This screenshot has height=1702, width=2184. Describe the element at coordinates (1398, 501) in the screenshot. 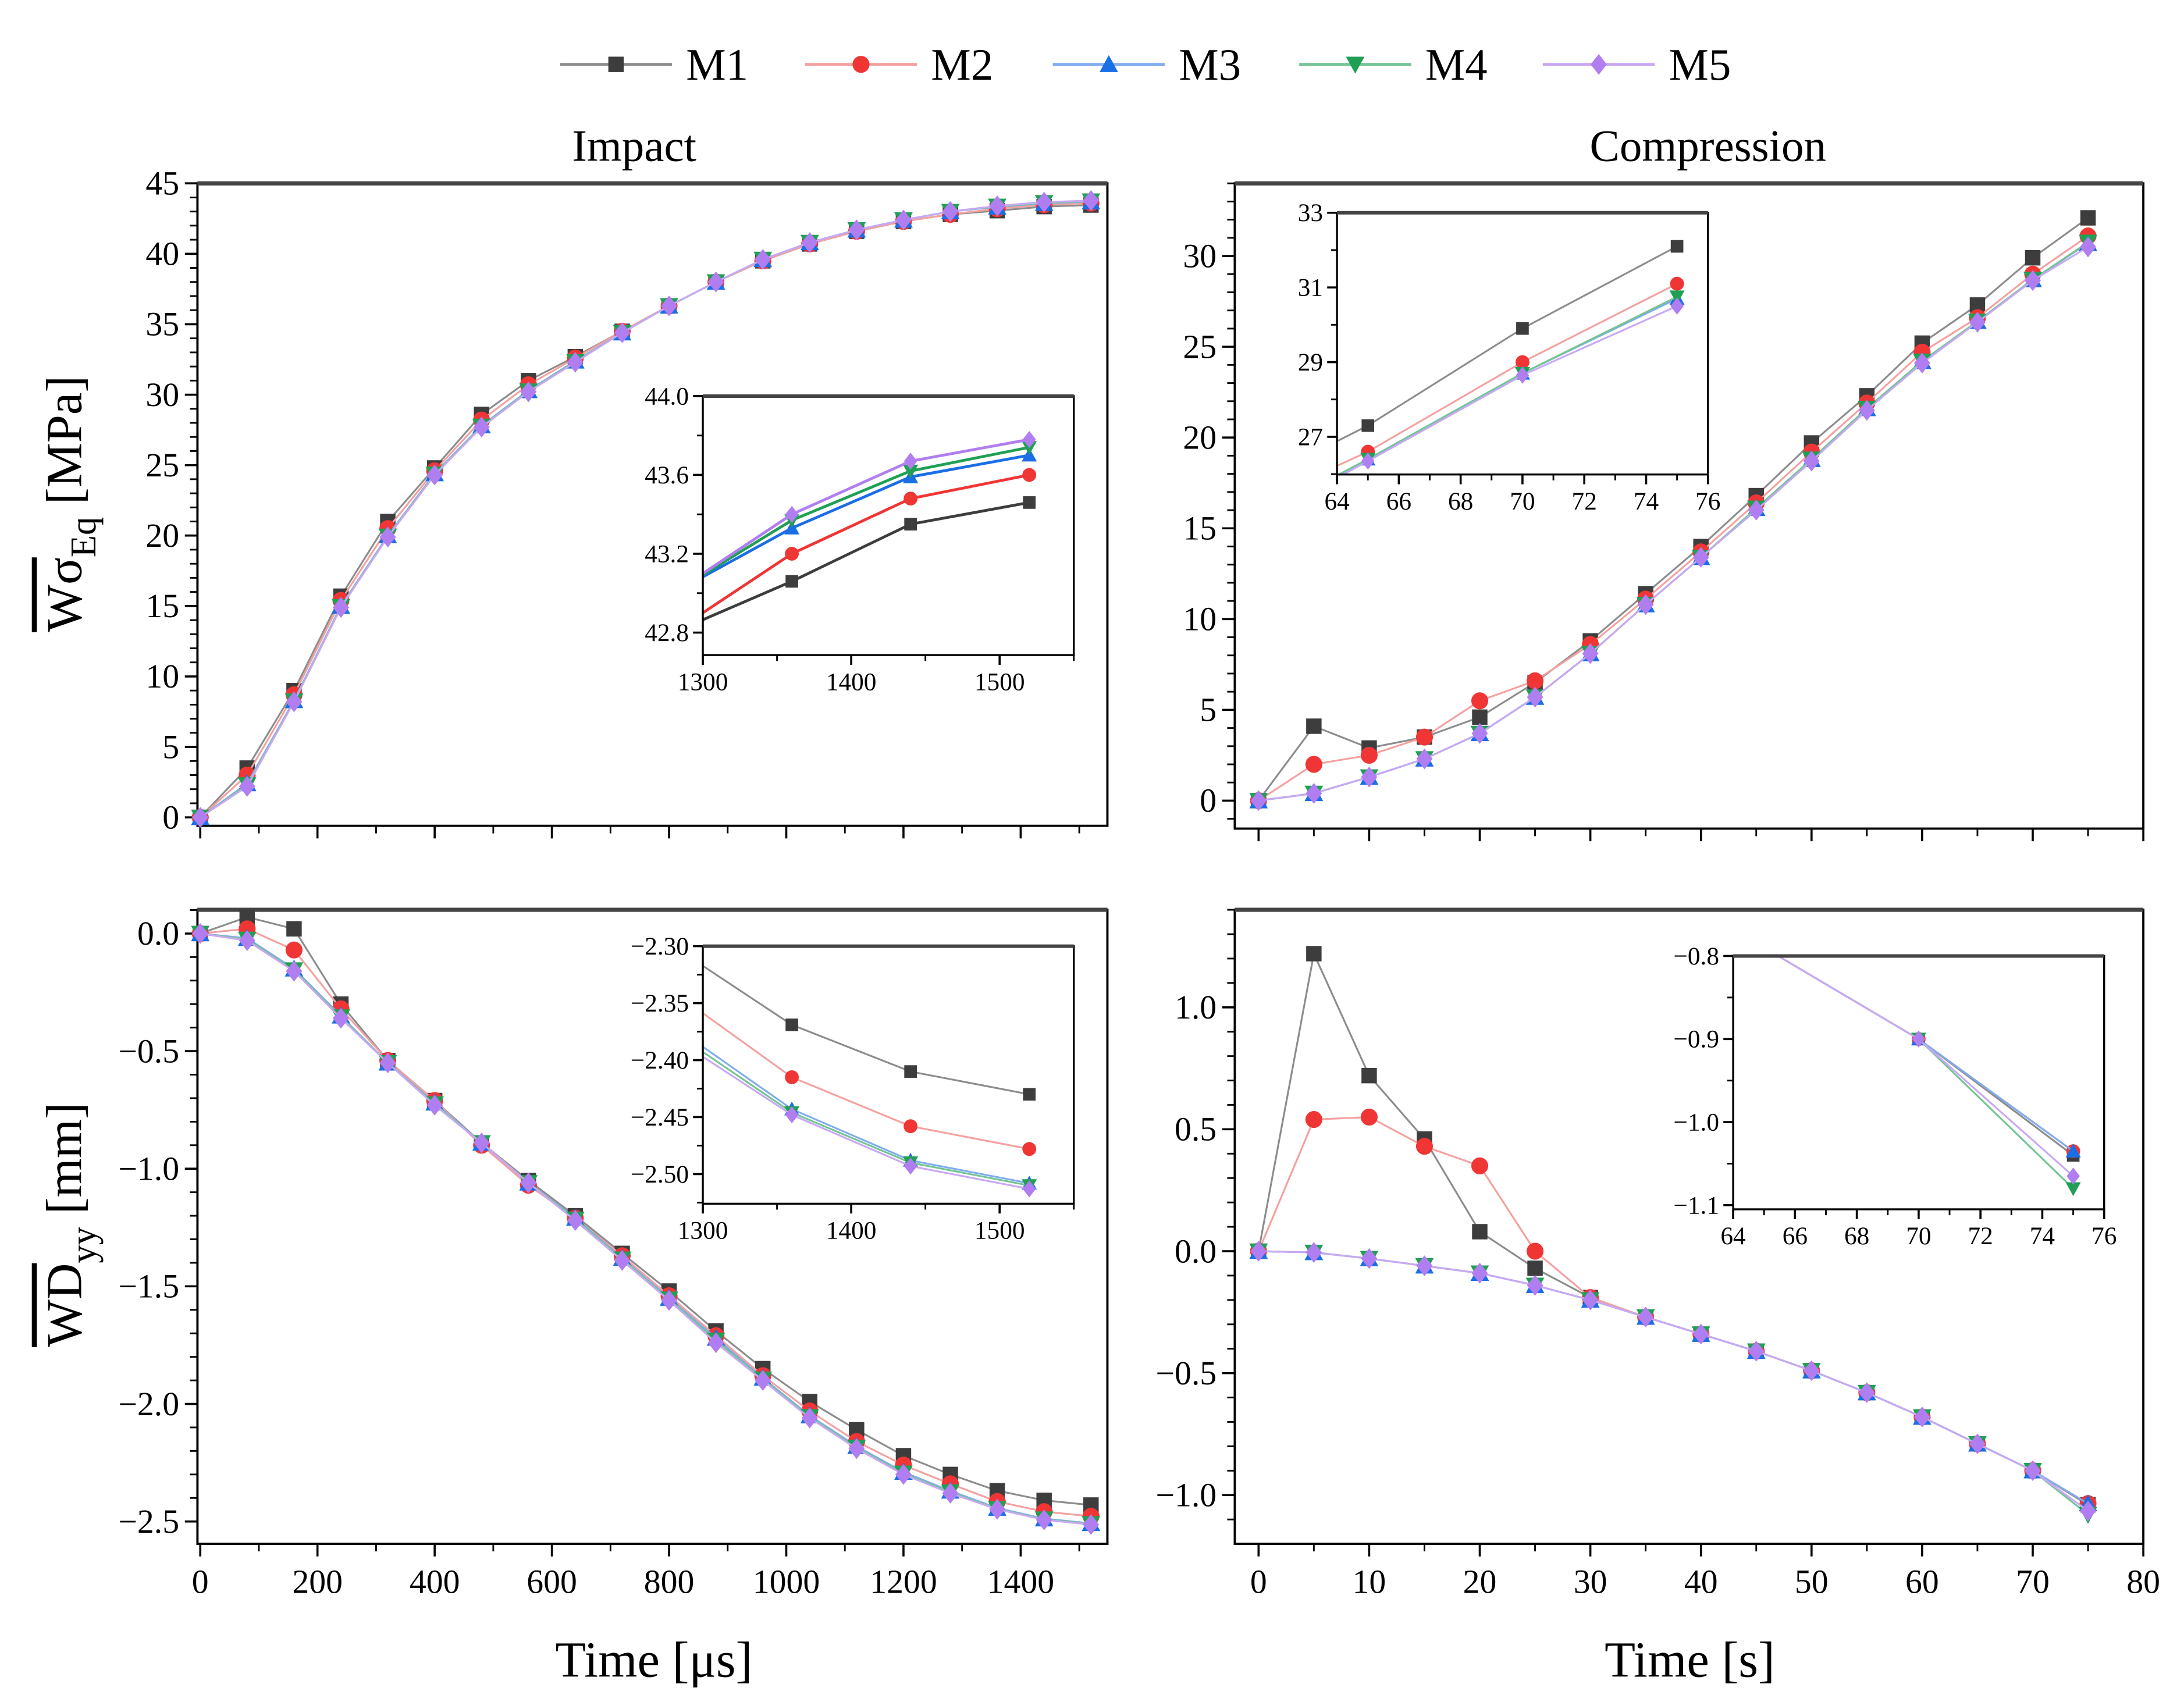

I see `x-tick-label: 66` at that location.